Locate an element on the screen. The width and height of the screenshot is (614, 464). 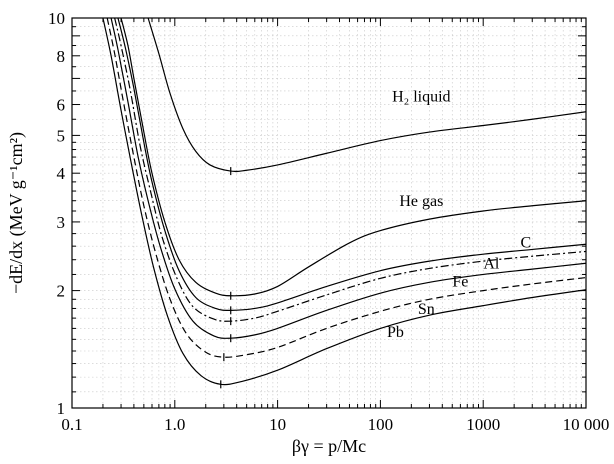
y-tick-label: 5 is located at coordinates (61, 135).